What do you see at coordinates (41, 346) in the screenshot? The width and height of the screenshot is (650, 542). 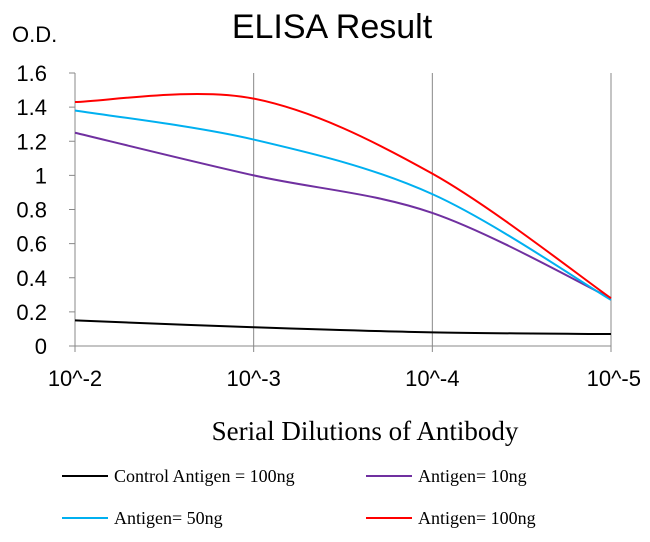 I see `y-tick-label: 0` at bounding box center [41, 346].